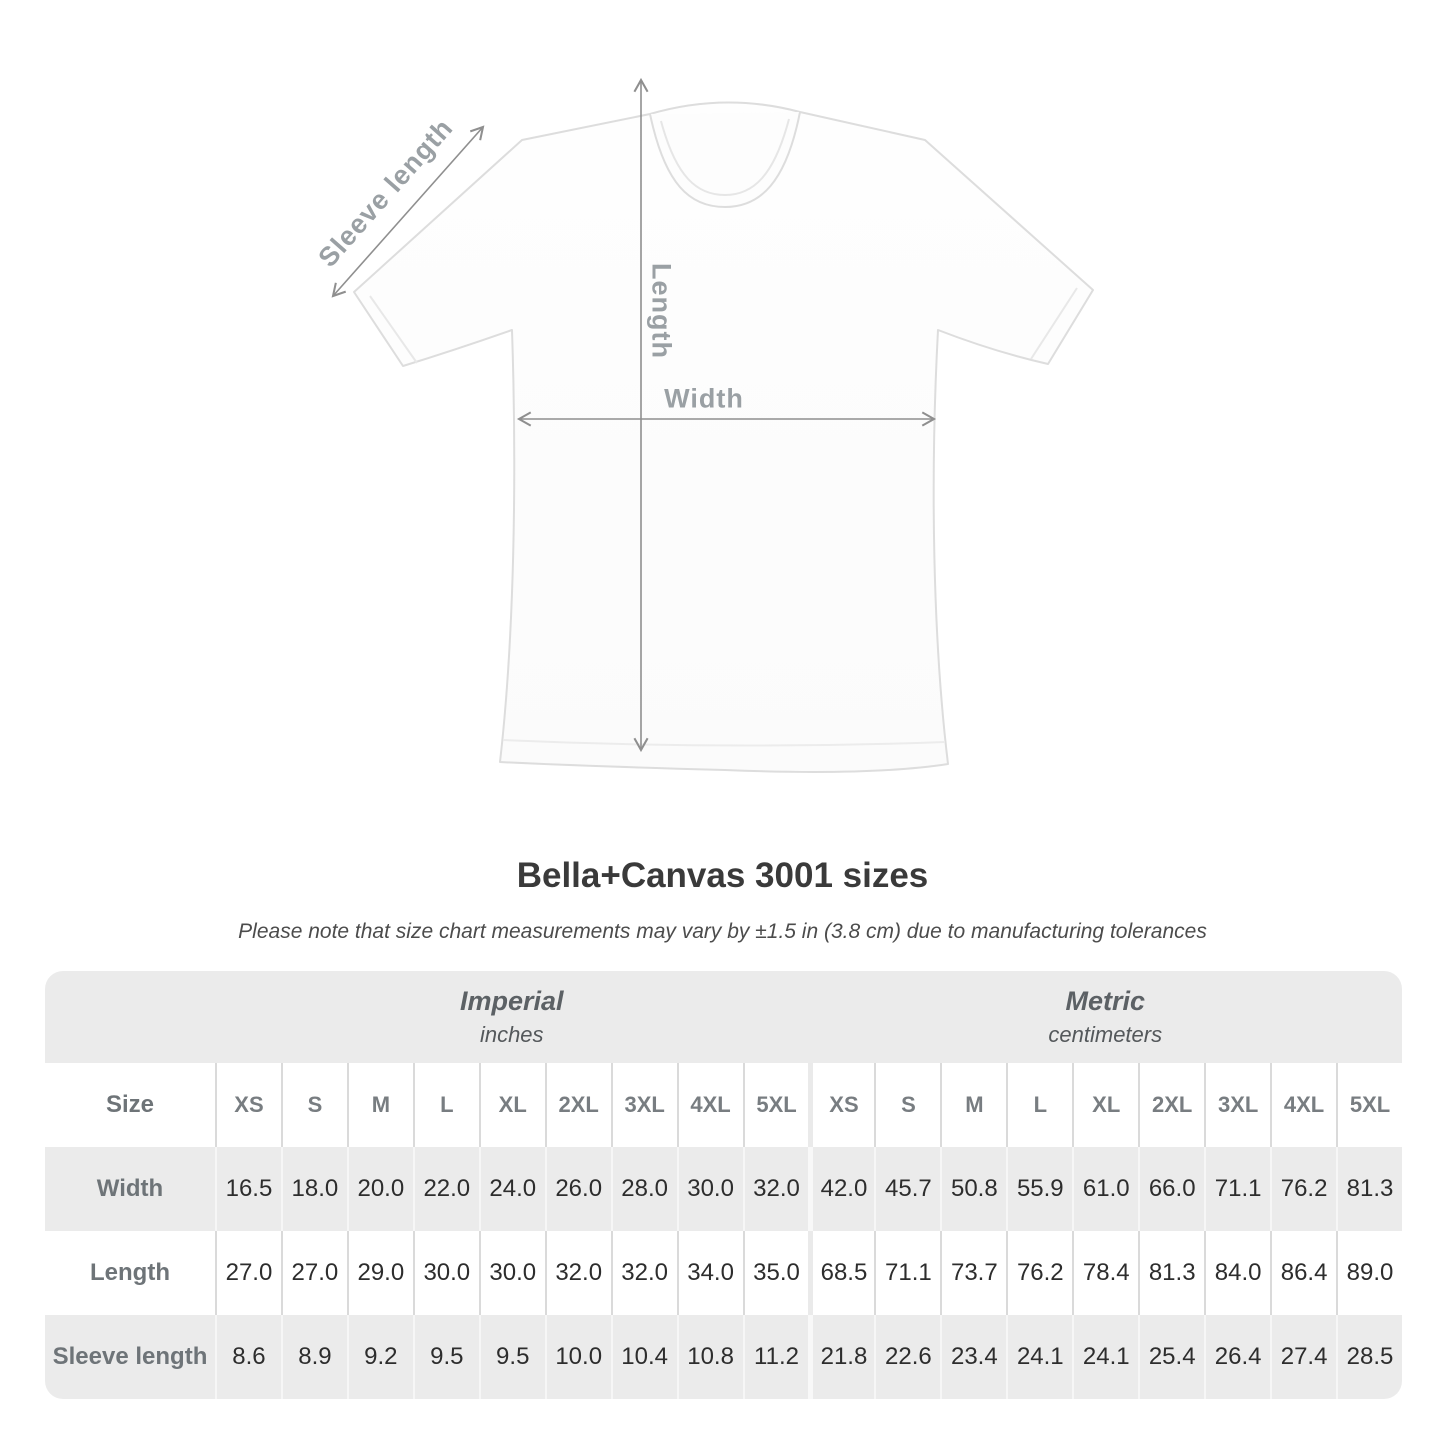 This screenshot has height=1445, width=1445. Describe the element at coordinates (724, 743) in the screenshot. I see `tshirt-hem-seam` at that location.